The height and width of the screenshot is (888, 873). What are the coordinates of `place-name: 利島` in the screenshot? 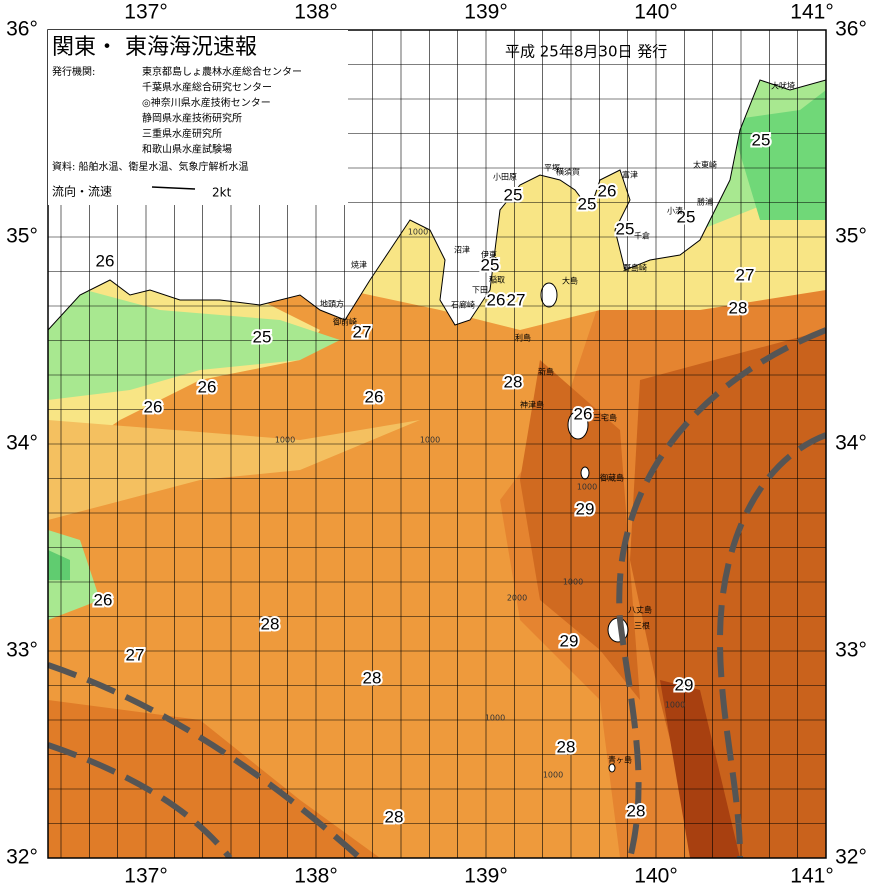 It's located at (523, 338).